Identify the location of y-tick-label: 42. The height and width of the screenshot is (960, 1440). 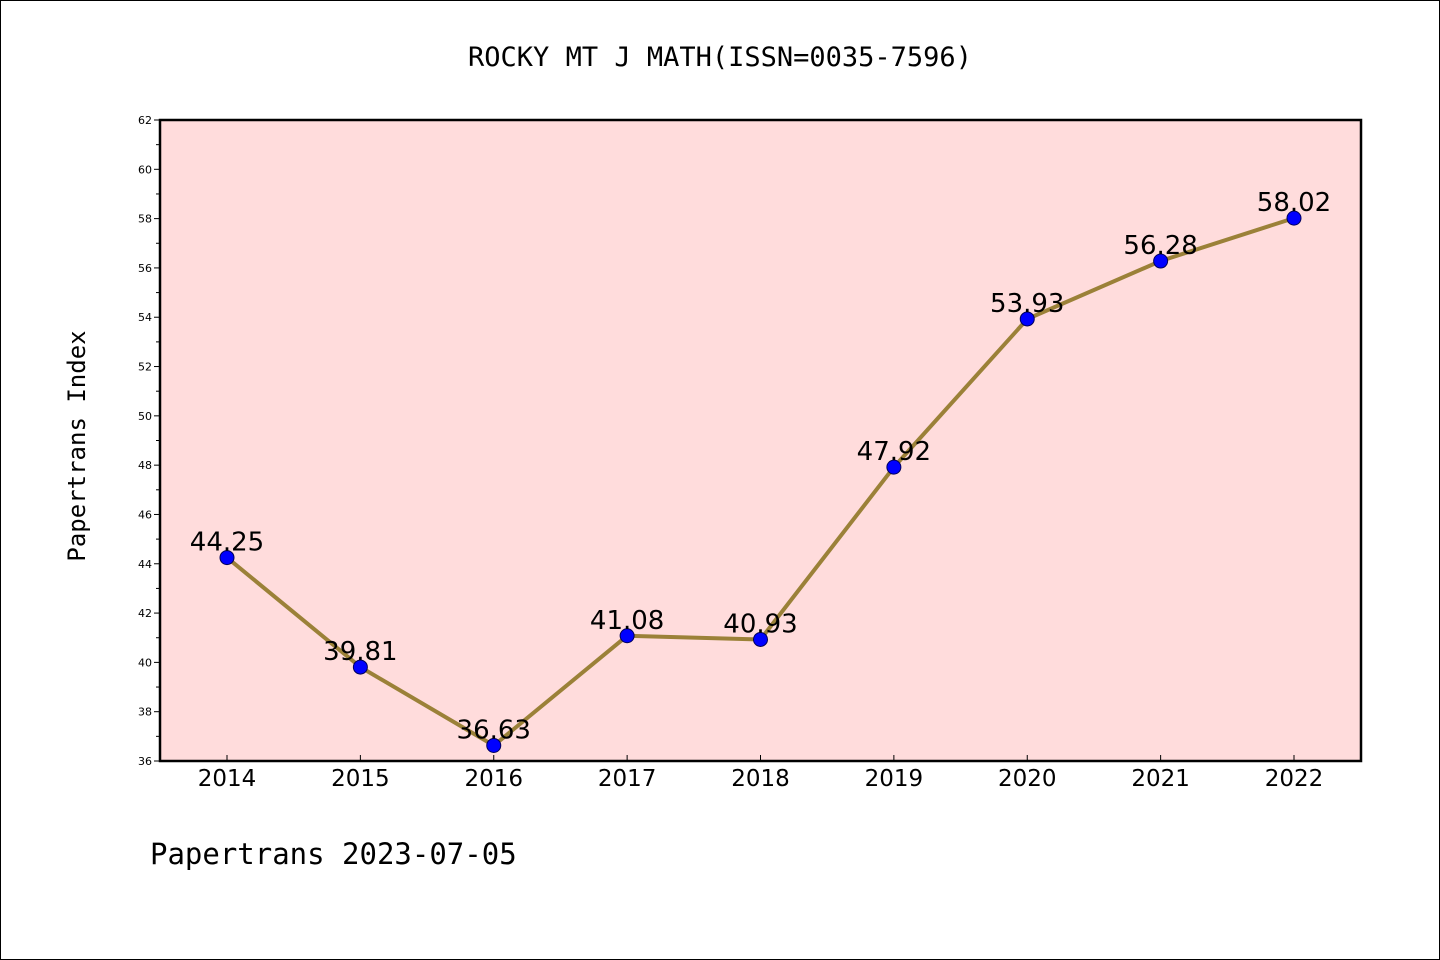
(145, 613).